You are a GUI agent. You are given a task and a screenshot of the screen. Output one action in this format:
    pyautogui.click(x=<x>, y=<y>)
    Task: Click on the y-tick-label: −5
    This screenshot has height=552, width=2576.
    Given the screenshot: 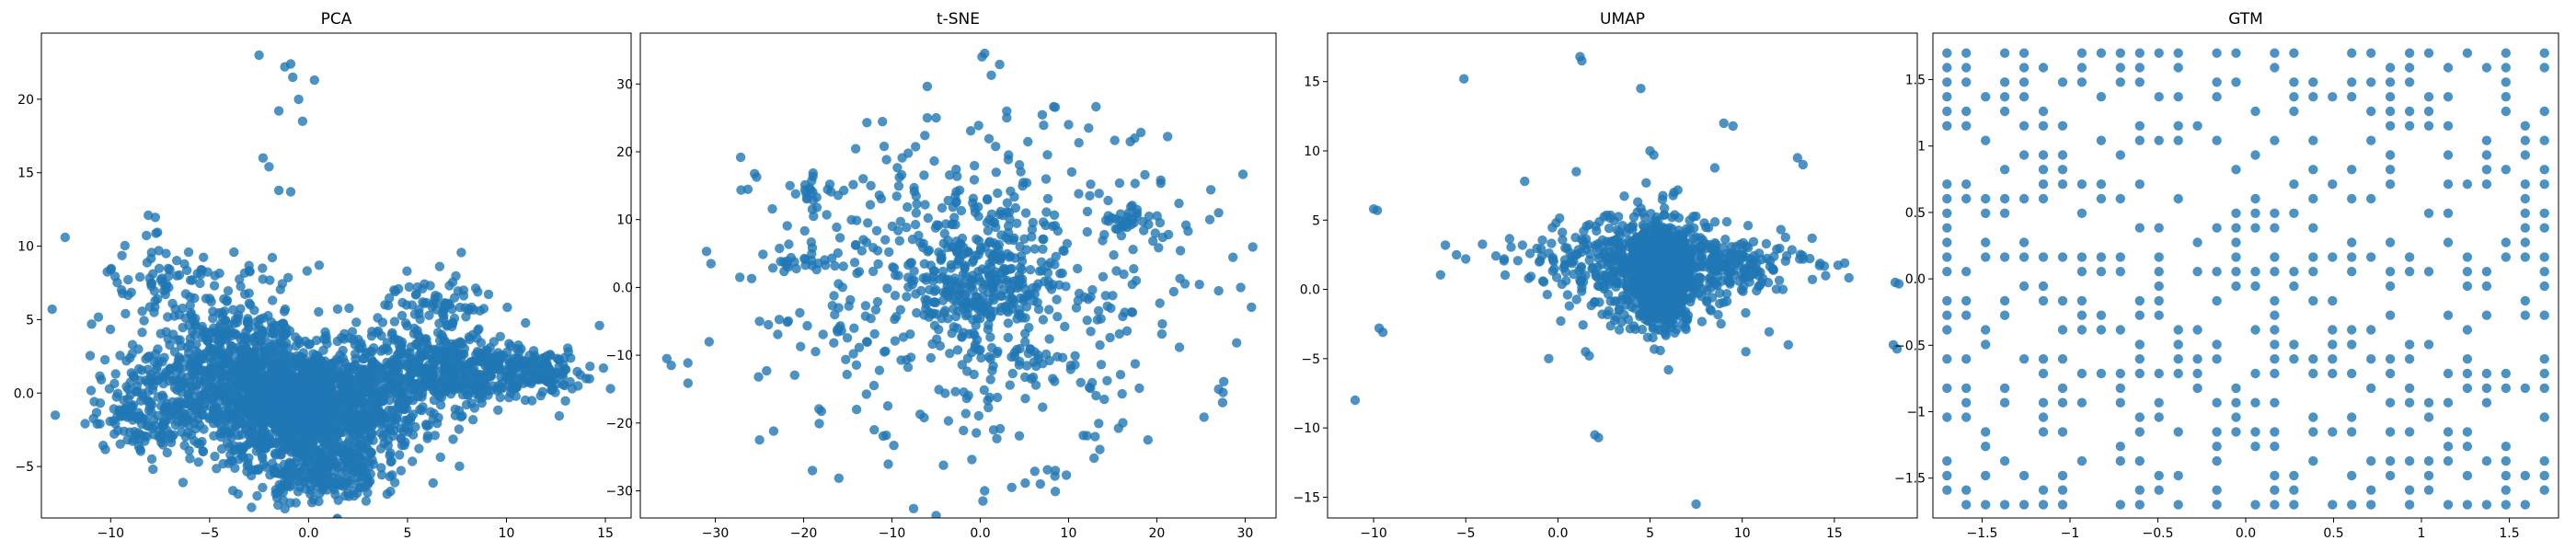 What is the action you would take?
    pyautogui.click(x=24, y=467)
    